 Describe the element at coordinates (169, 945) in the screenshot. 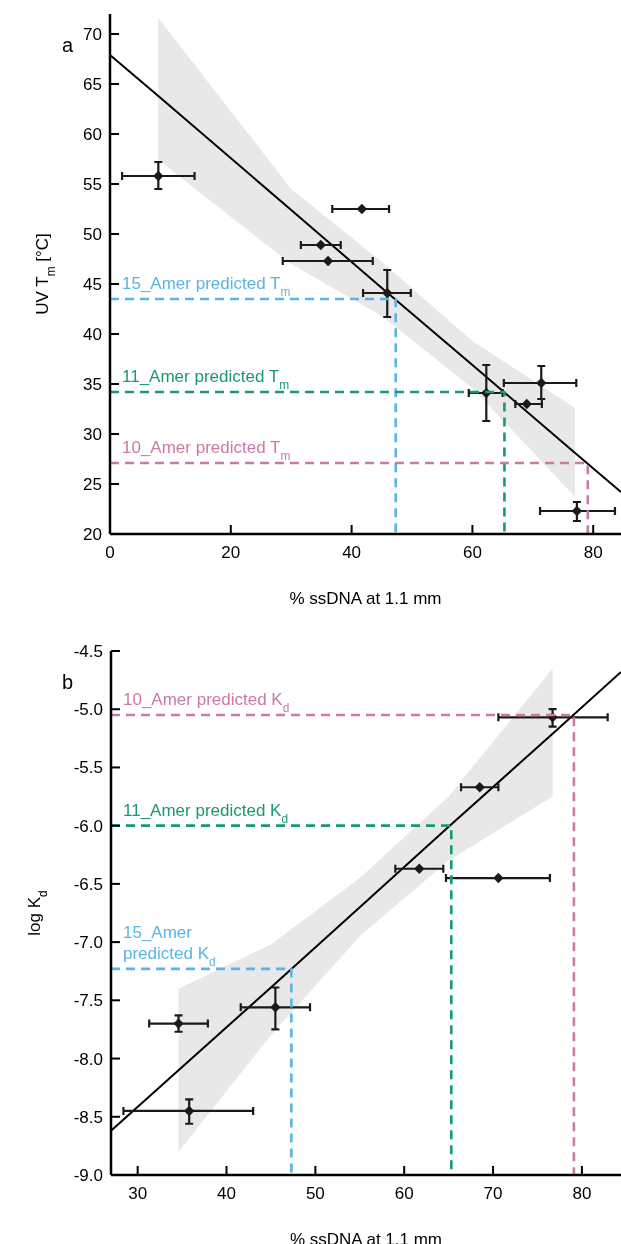

I see `series-label: 15_Amer predicted K$_{d}$` at that location.